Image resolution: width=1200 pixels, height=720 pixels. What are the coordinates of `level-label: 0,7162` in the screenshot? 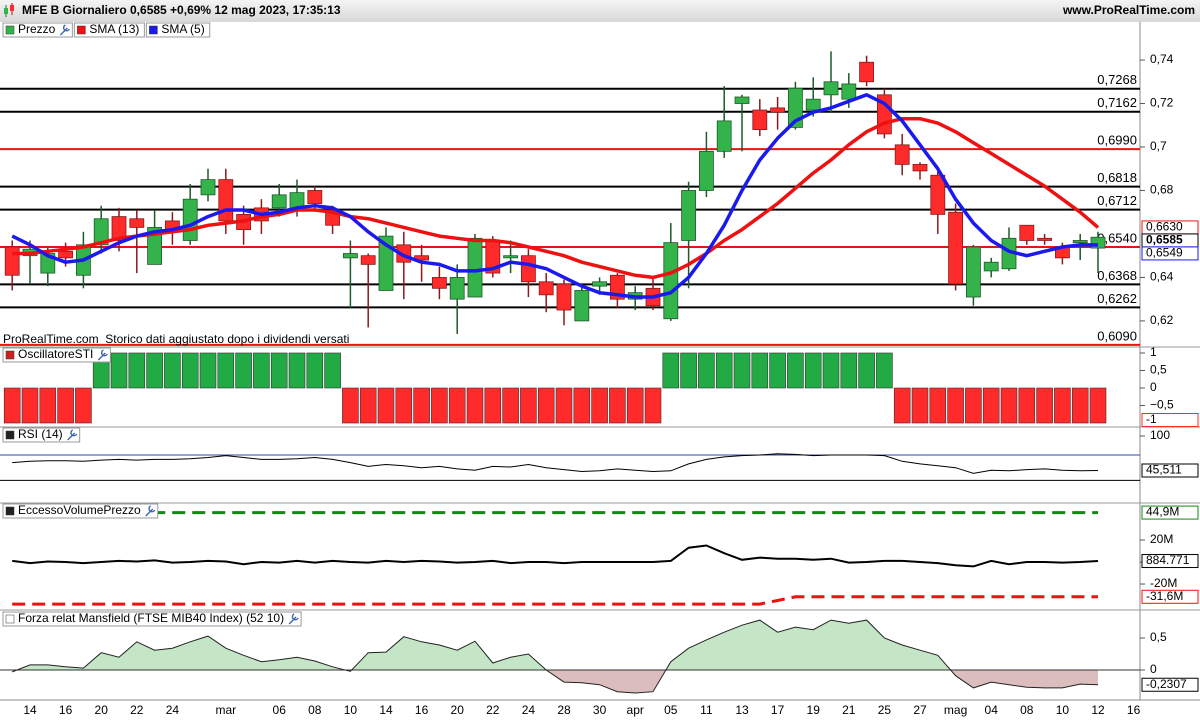 It's located at (1117, 102).